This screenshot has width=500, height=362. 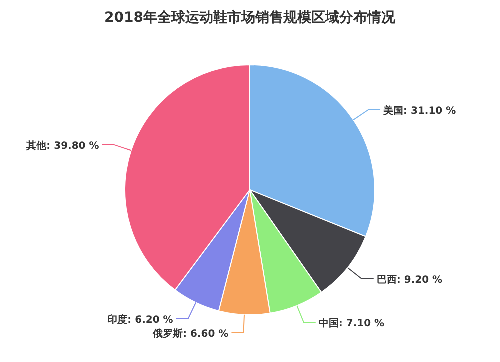 I want to click on slice-label: 其他: 39.80 %, so click(x=63, y=146).